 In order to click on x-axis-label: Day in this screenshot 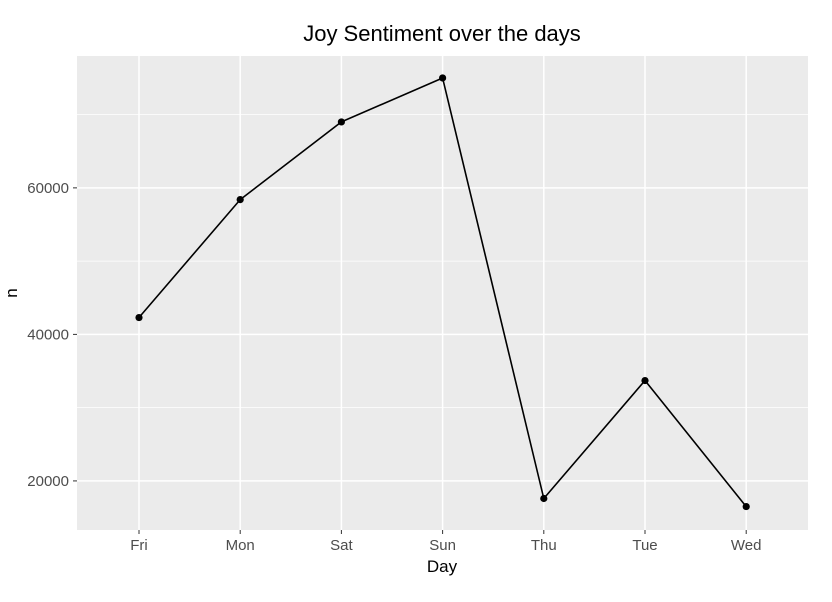, I will do `click(442, 566)`.